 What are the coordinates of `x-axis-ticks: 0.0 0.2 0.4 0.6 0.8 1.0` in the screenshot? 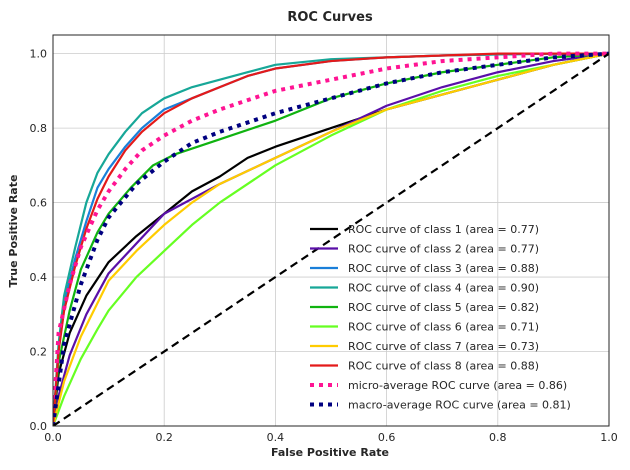 It's located at (331, 437).